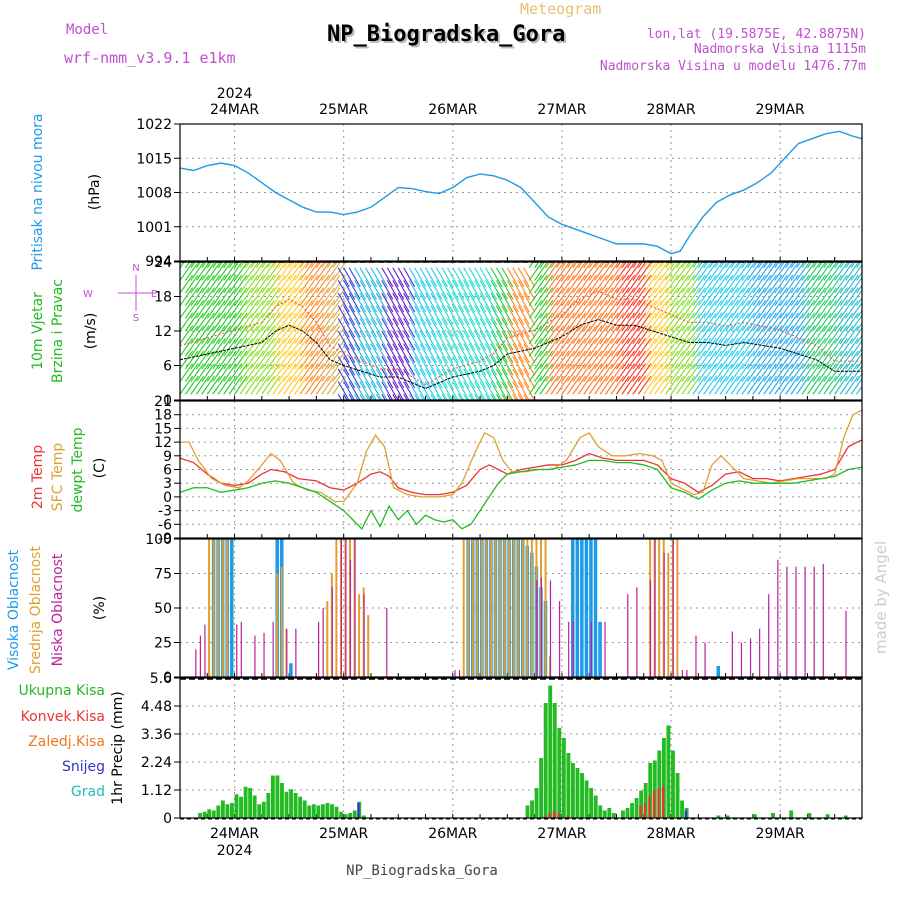 The width and height of the screenshot is (900, 900). What do you see at coordinates (163, 429) in the screenshot?
I see `ytick-label-temperature-8: 15` at bounding box center [163, 429].